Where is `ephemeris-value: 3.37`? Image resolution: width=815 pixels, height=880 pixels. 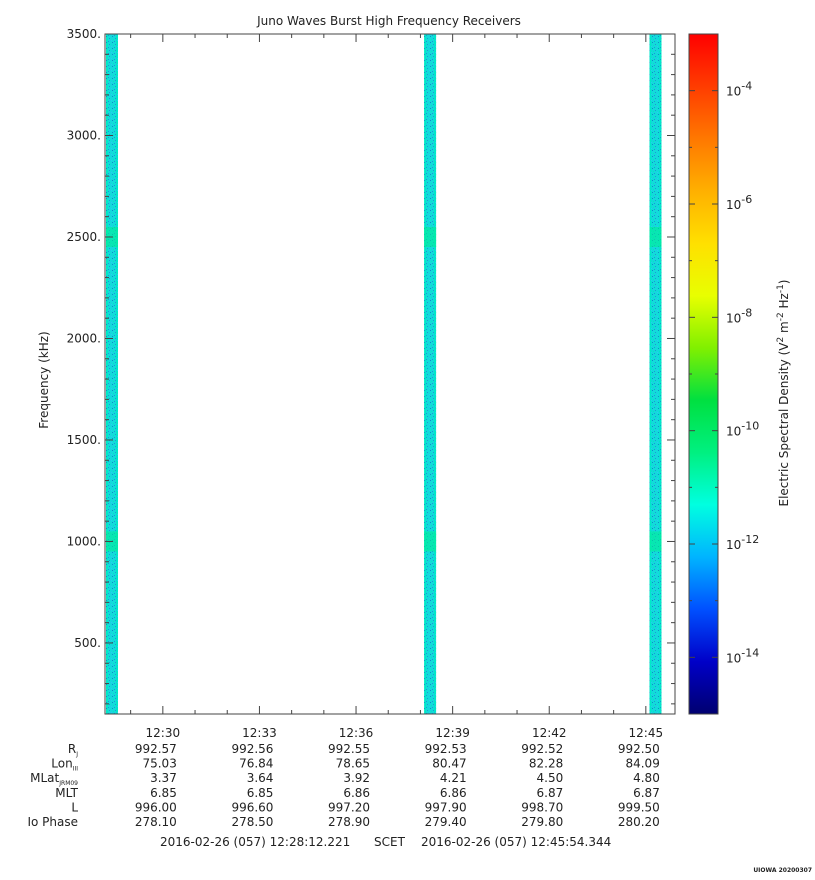
ephemeris-value: 3.37 is located at coordinates (163, 778).